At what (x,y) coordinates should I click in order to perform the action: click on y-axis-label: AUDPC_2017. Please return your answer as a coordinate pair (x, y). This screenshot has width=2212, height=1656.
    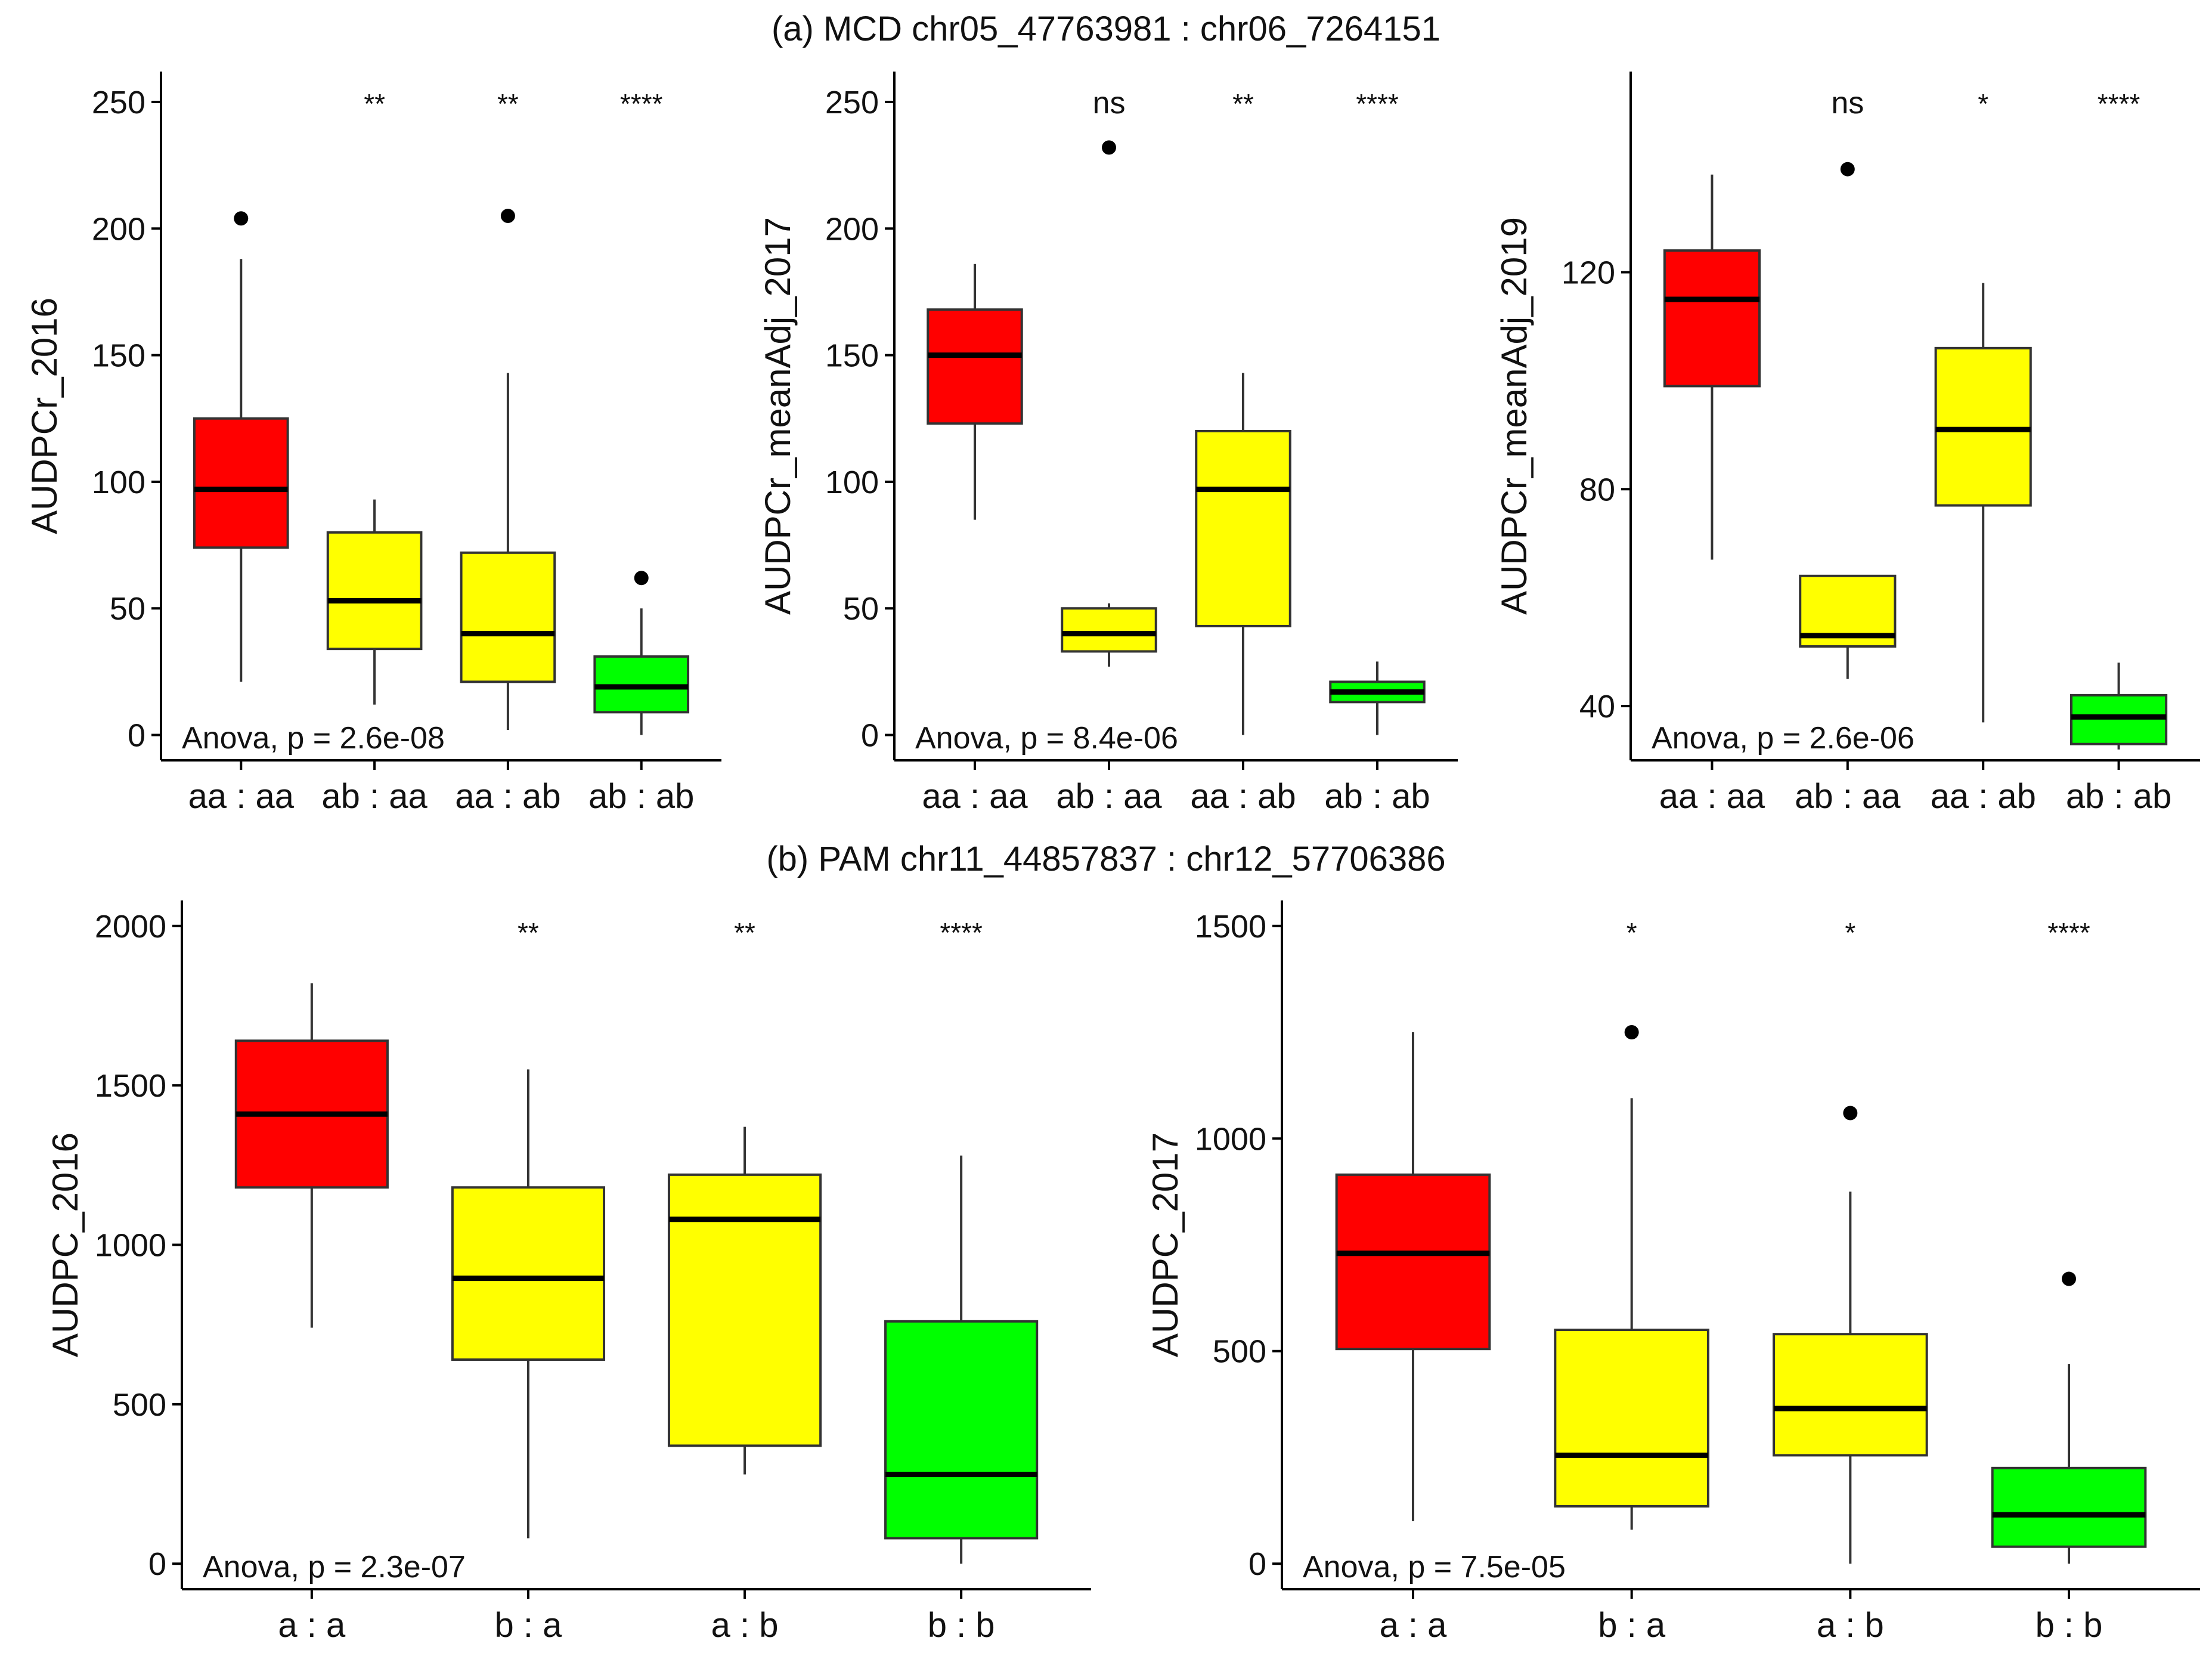
    Looking at the image, I should click on (1165, 1244).